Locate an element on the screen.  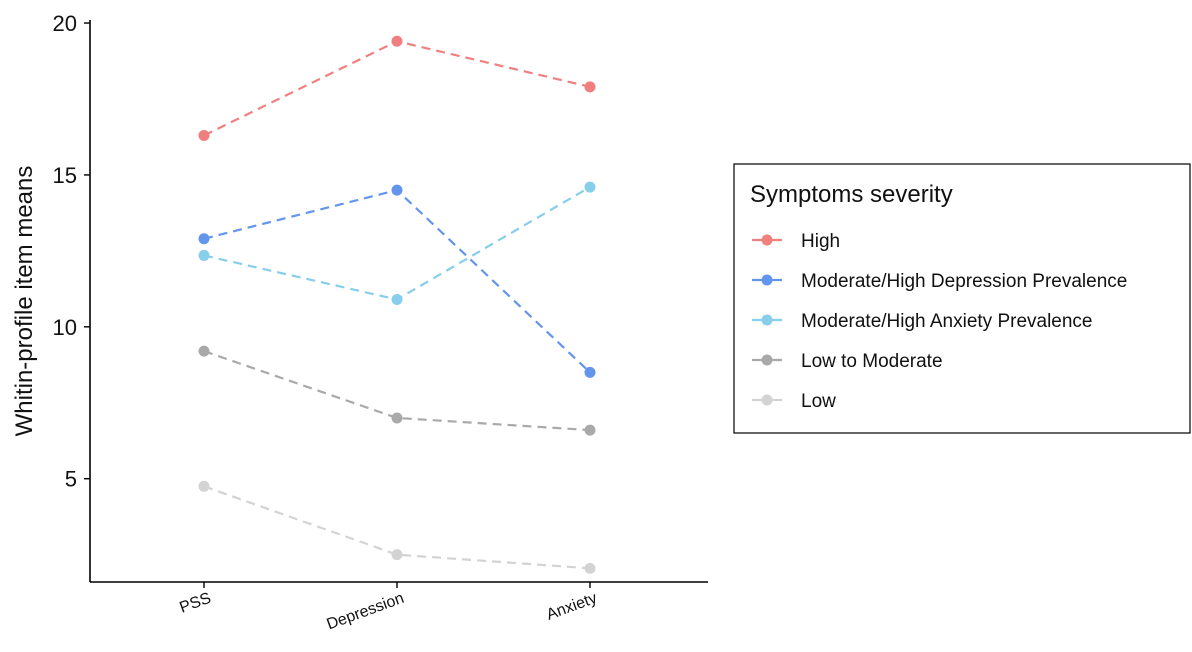
legend-label: Low is located at coordinates (818, 401).